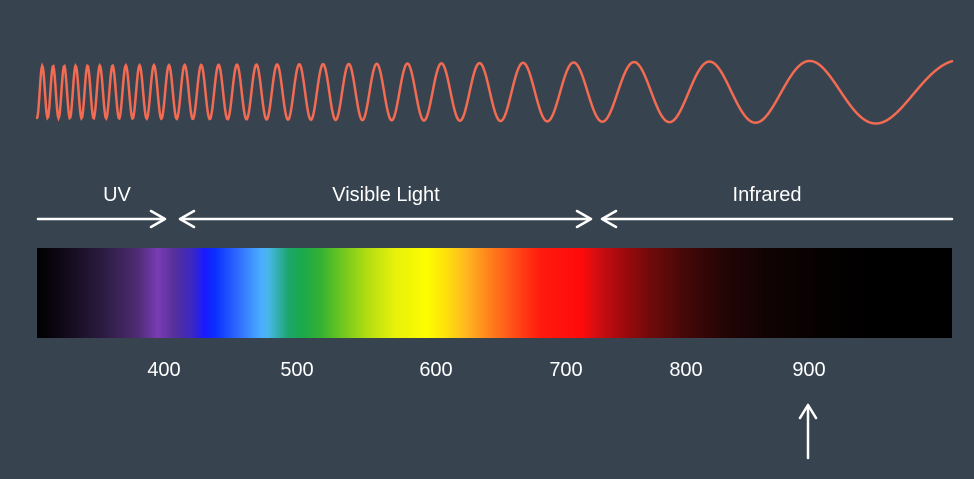 The image size is (974, 479). I want to click on tick-label-600: 600, so click(436, 370).